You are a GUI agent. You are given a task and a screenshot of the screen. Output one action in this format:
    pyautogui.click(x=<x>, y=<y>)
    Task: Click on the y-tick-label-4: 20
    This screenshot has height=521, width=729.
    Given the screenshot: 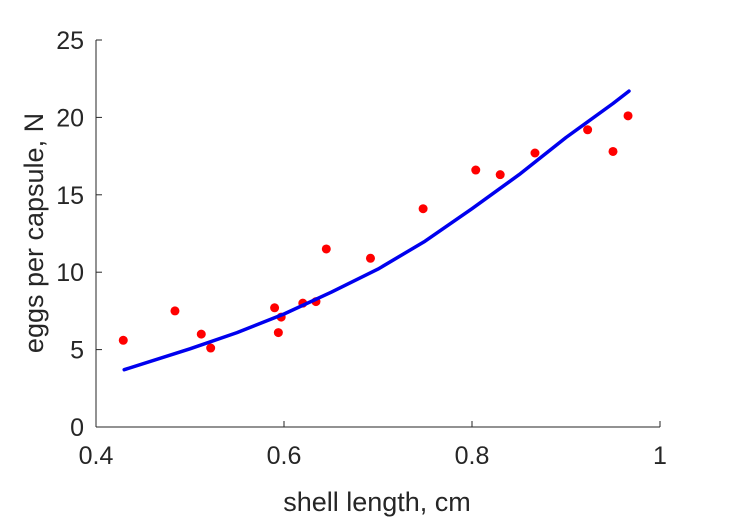 What is the action you would take?
    pyautogui.click(x=70, y=118)
    